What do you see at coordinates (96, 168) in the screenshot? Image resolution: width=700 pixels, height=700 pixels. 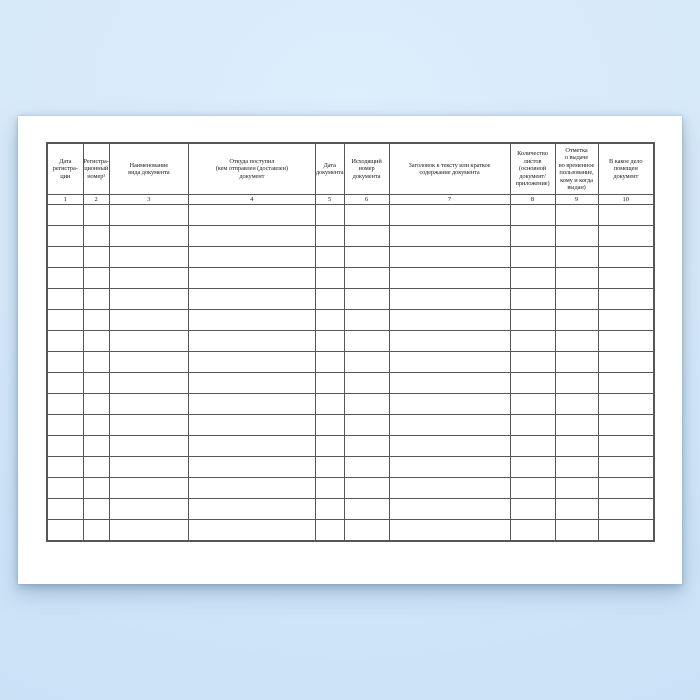 I see `column-header-2: Регистра- ционный номер¹` at bounding box center [96, 168].